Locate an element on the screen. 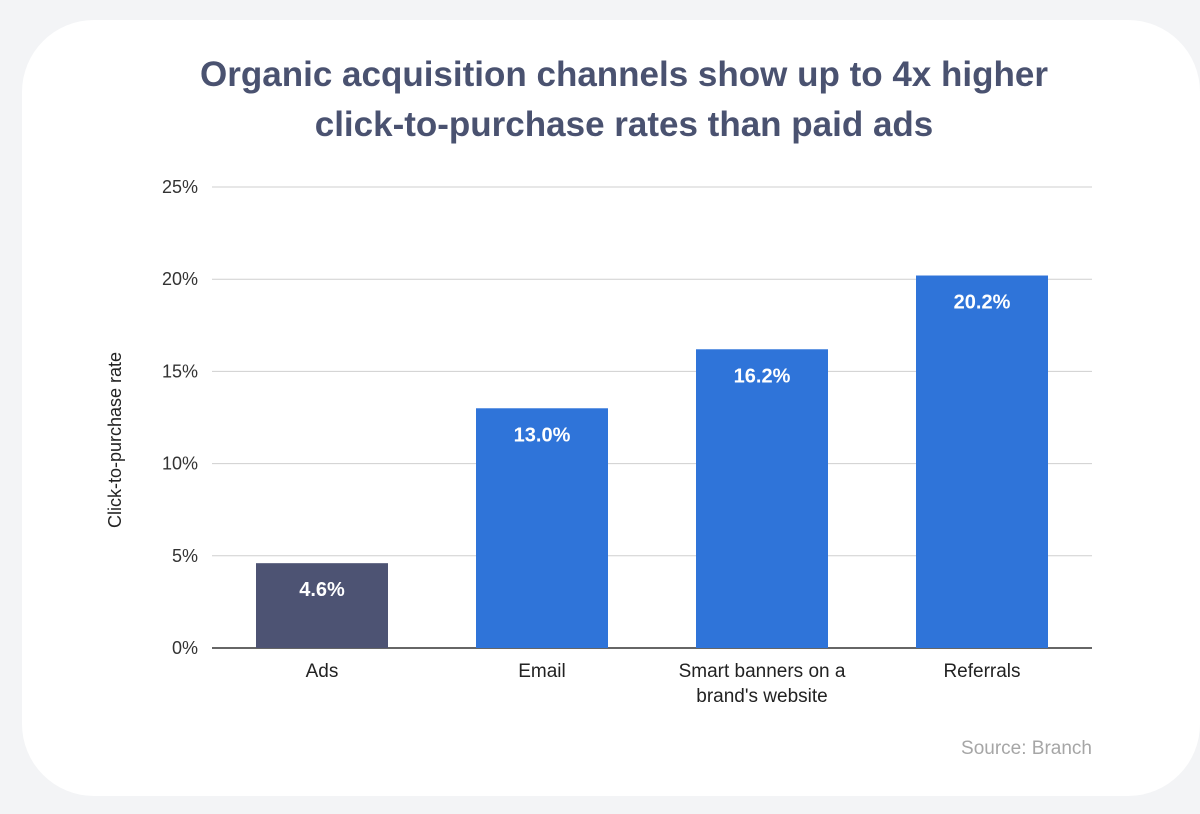 This screenshot has width=1200, height=814. x-tick-label: brand's website is located at coordinates (761, 696).